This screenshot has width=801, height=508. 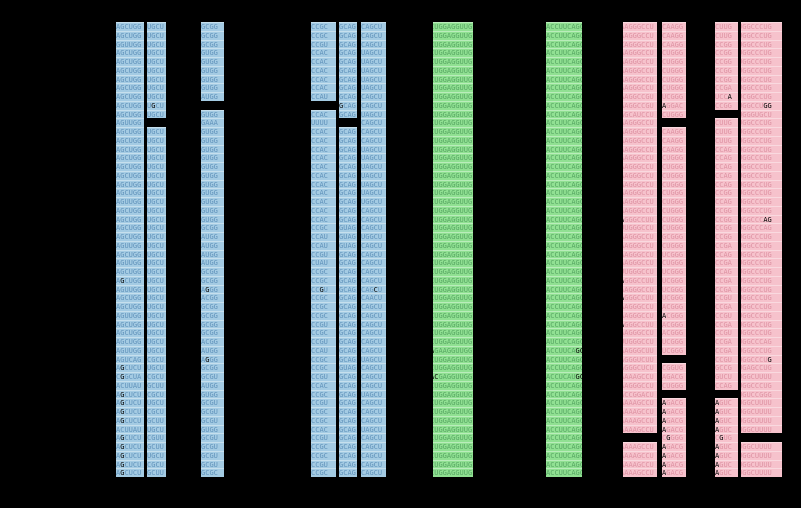 I want to click on sequence-tile: UGCU, so click(x=156, y=219).